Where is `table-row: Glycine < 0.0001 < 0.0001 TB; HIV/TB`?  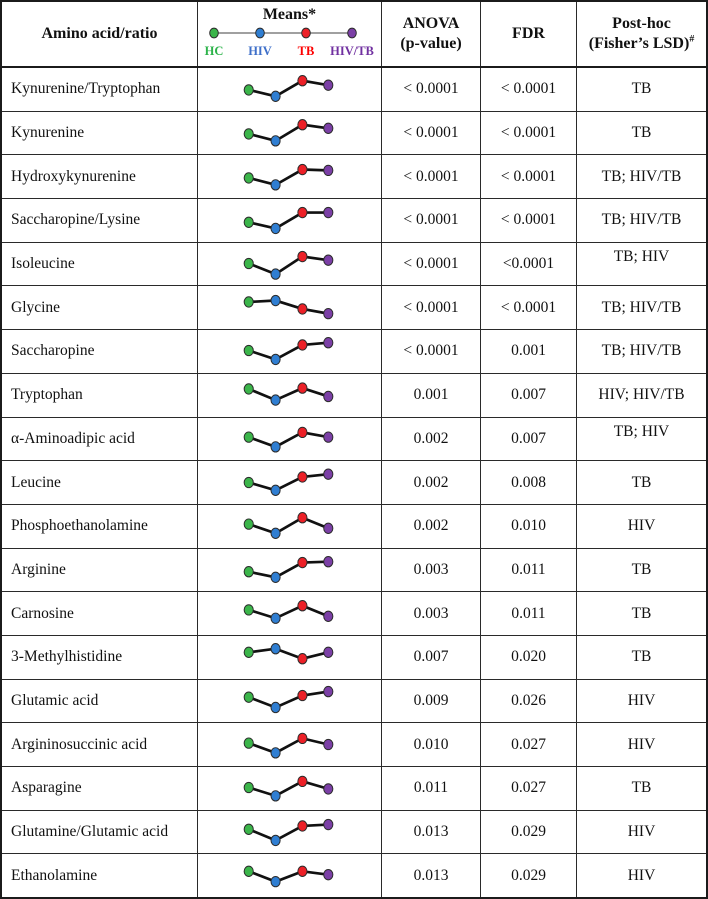
table-row: Glycine < 0.0001 < 0.0001 TB; HIV/TB is located at coordinates (354, 308).